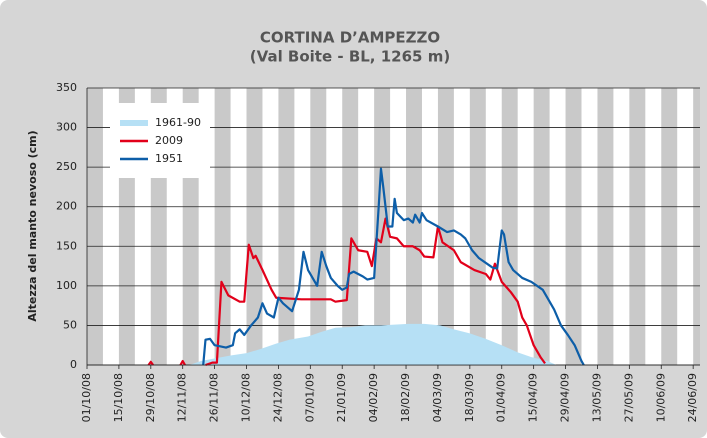  What do you see at coordinates (565, 397) in the screenshot?
I see `x-tick-label: 29/04/09` at bounding box center [565, 397].